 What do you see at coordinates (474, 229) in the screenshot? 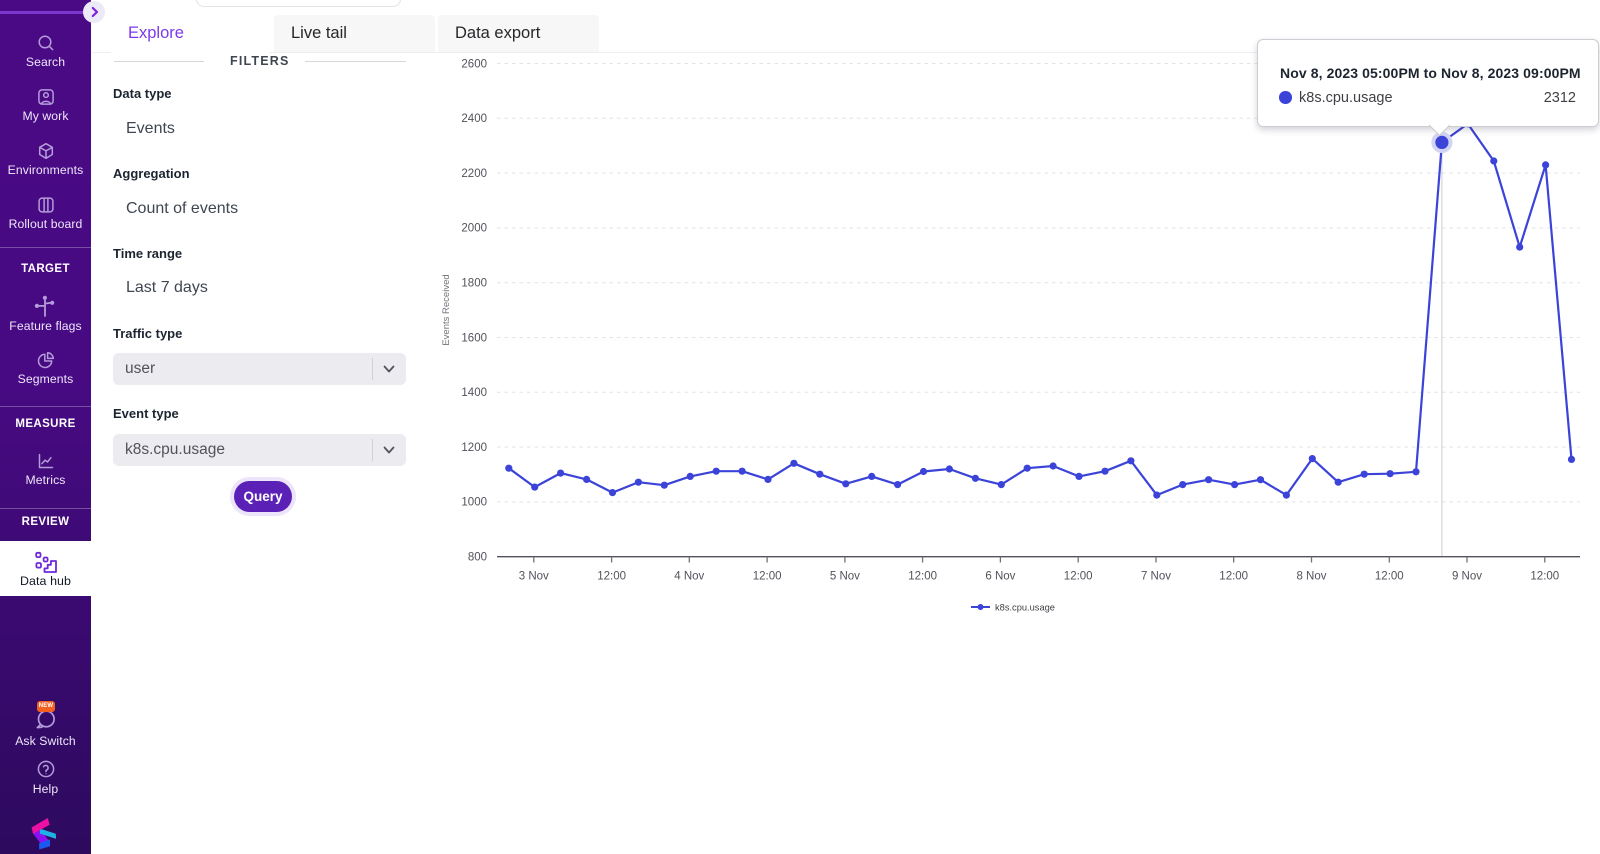
I see `svg-text: 2000` at bounding box center [474, 229].